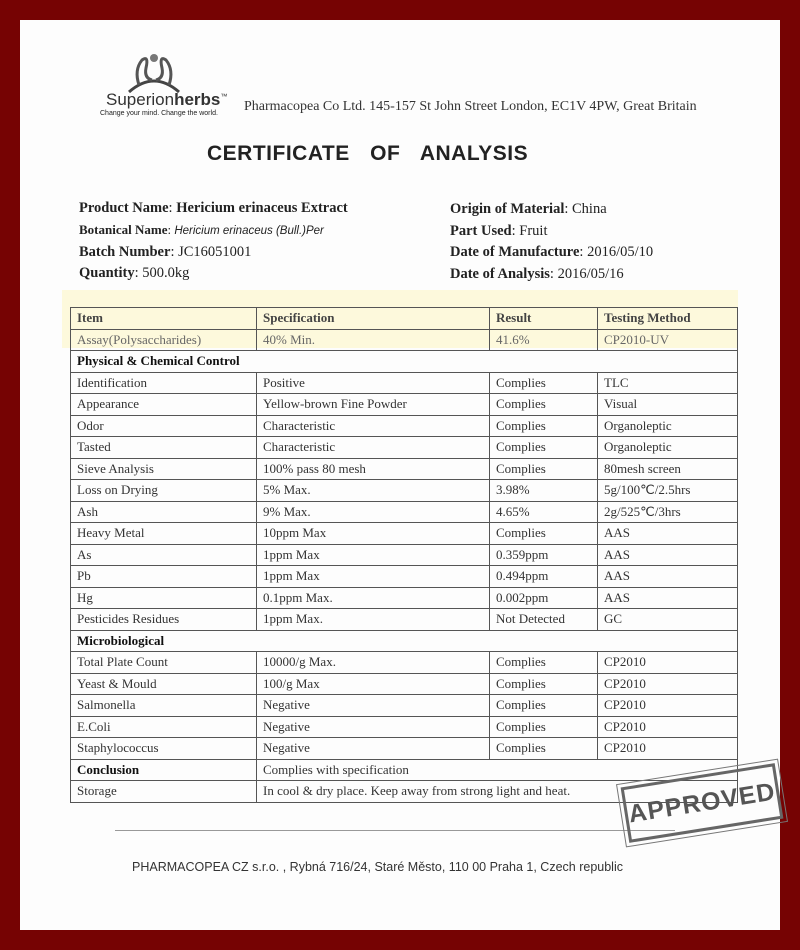 Image resolution: width=800 pixels, height=950 pixels. I want to click on batch-number: Batch Number: JC16051001, so click(165, 252).